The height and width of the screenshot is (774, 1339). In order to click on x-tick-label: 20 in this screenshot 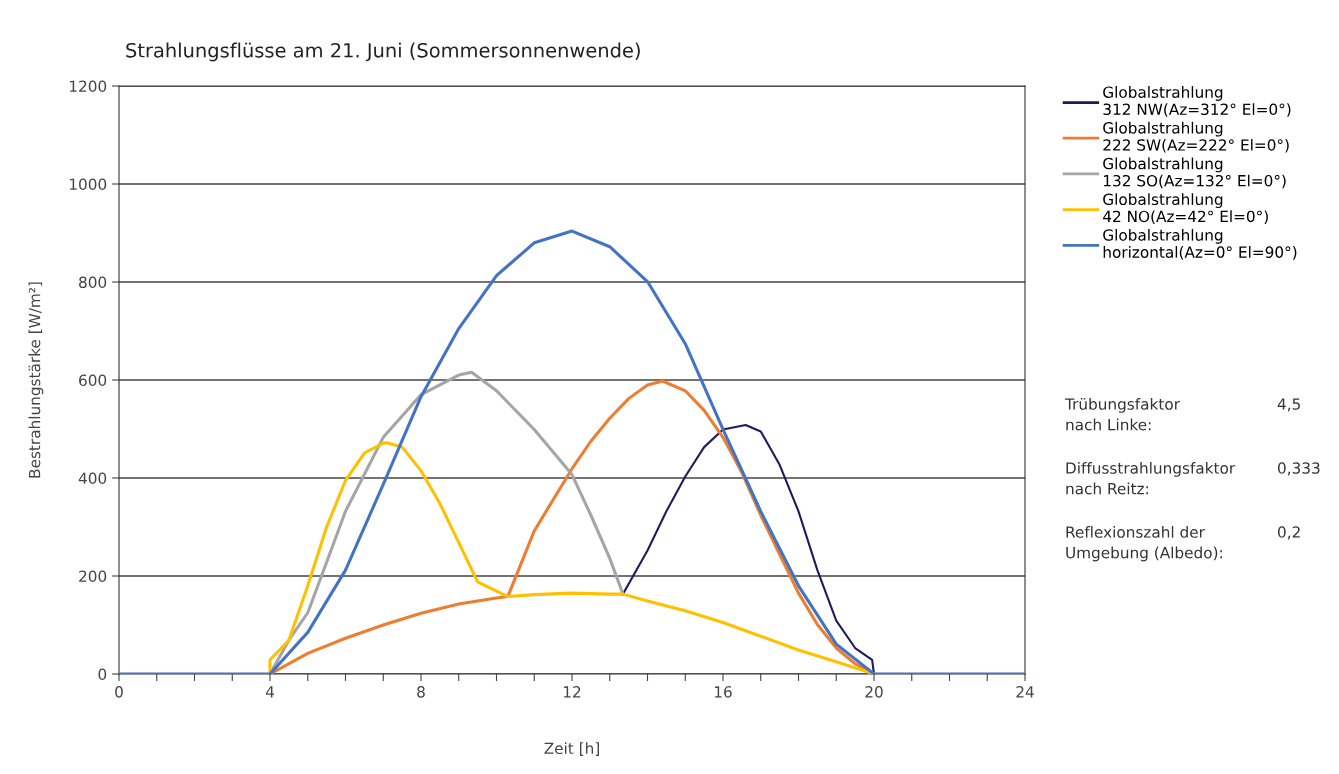, I will do `click(874, 692)`.